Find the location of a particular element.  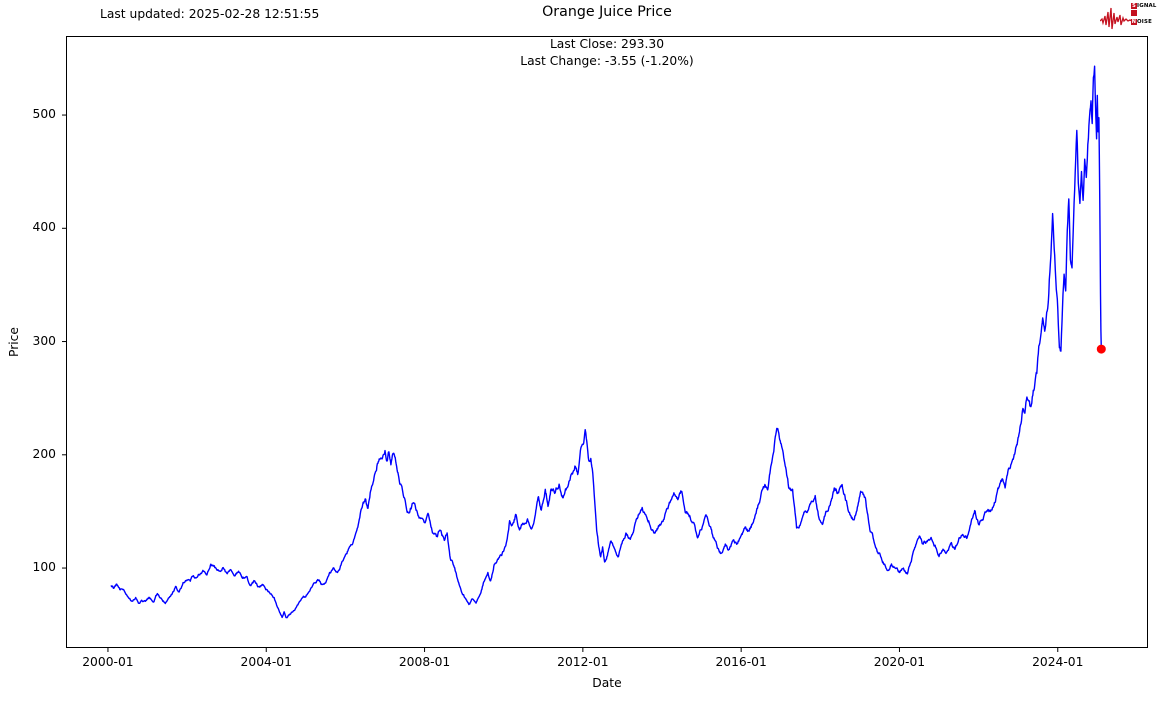

x-tick-label: 2000-01 is located at coordinates (108, 662).